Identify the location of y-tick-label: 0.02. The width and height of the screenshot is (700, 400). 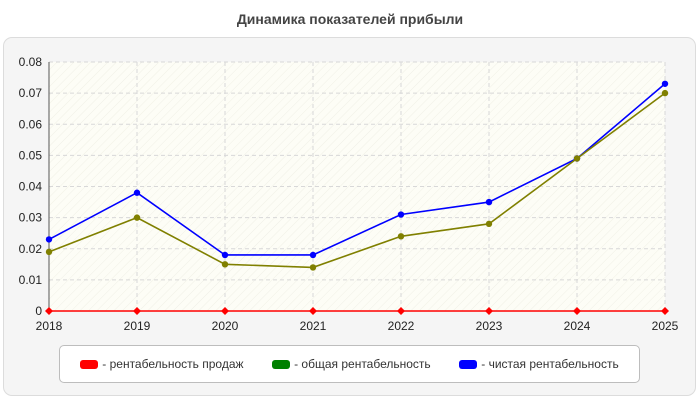
(31, 249).